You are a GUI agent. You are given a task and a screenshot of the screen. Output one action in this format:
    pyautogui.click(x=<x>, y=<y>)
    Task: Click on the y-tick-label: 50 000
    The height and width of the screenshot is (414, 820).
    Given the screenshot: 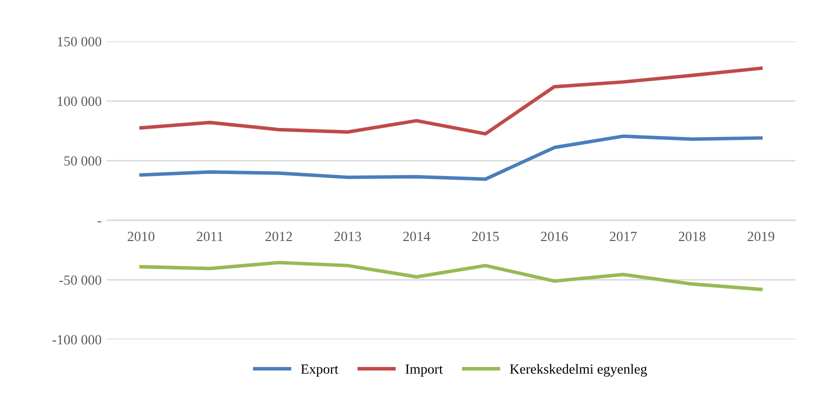 What is the action you would take?
    pyautogui.click(x=83, y=161)
    